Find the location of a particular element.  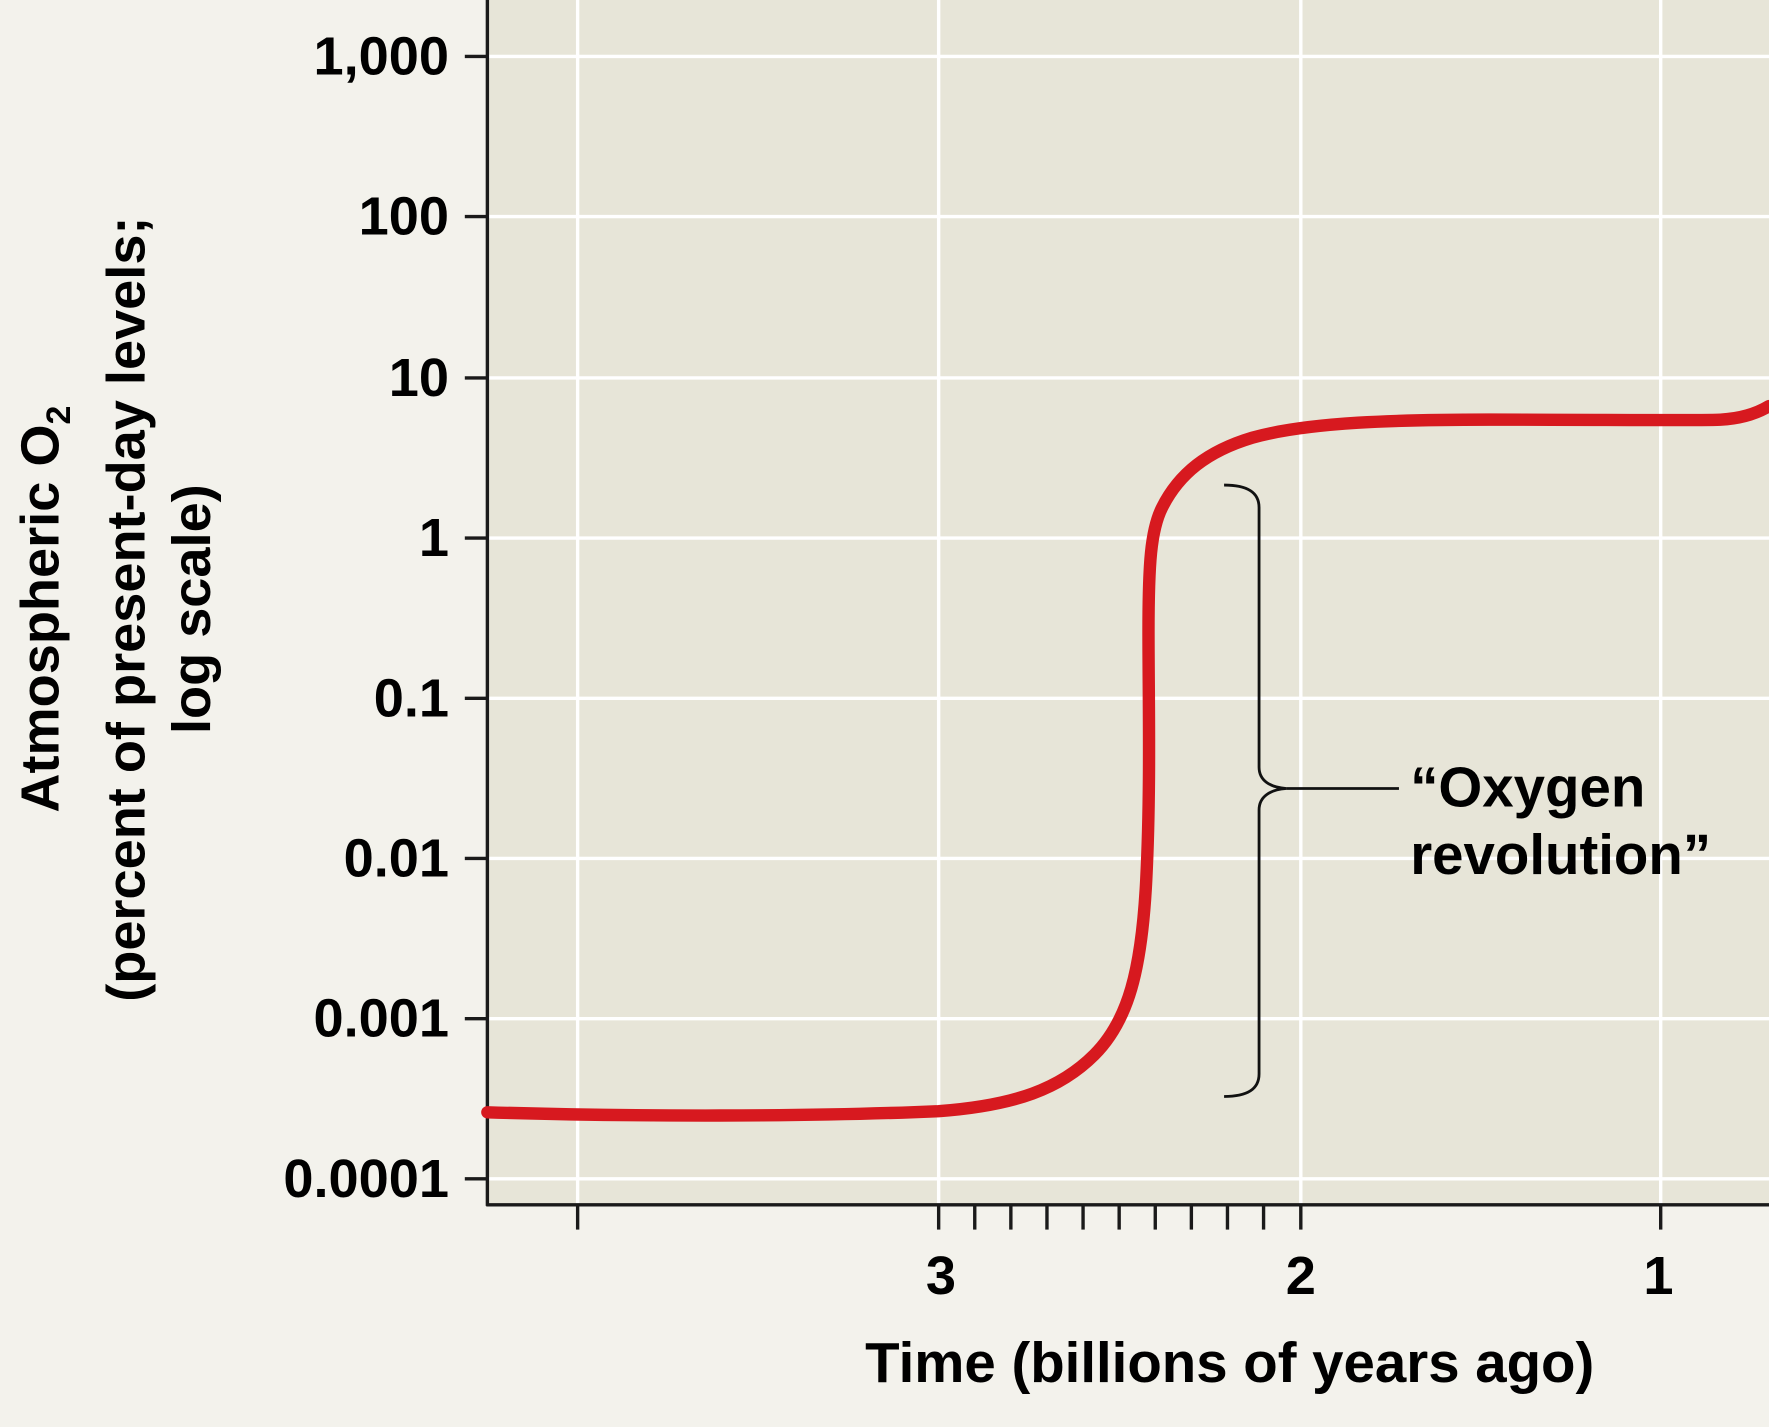

annotation-label-line1: “Oxygen is located at coordinates (1527, 787).